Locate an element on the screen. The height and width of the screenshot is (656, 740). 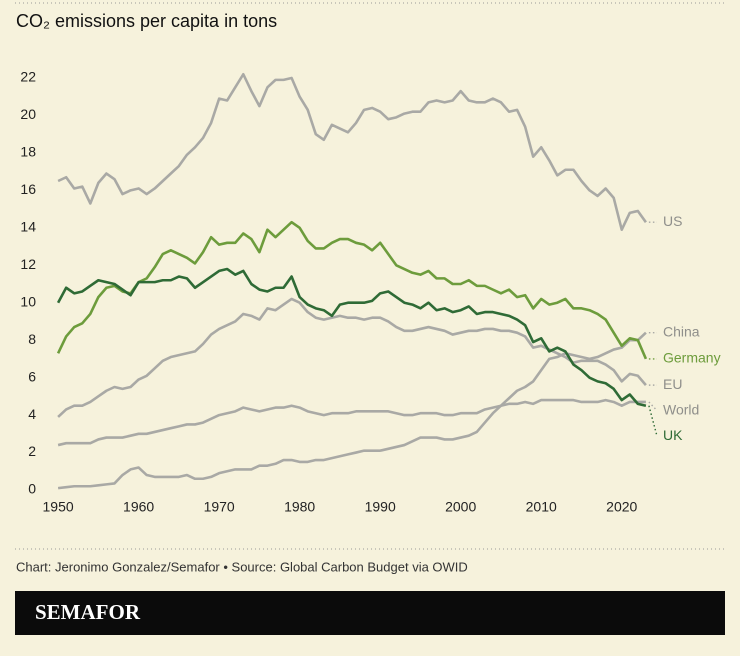
x-tick-label: 1980 is located at coordinates (299, 507).